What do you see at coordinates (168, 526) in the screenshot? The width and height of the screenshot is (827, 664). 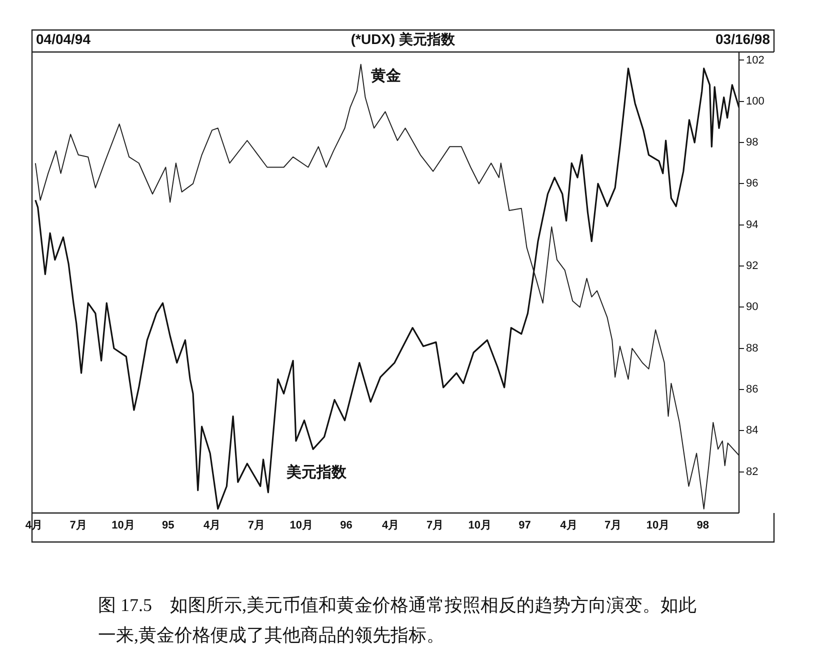 I see `x-tick-label: 95` at bounding box center [168, 526].